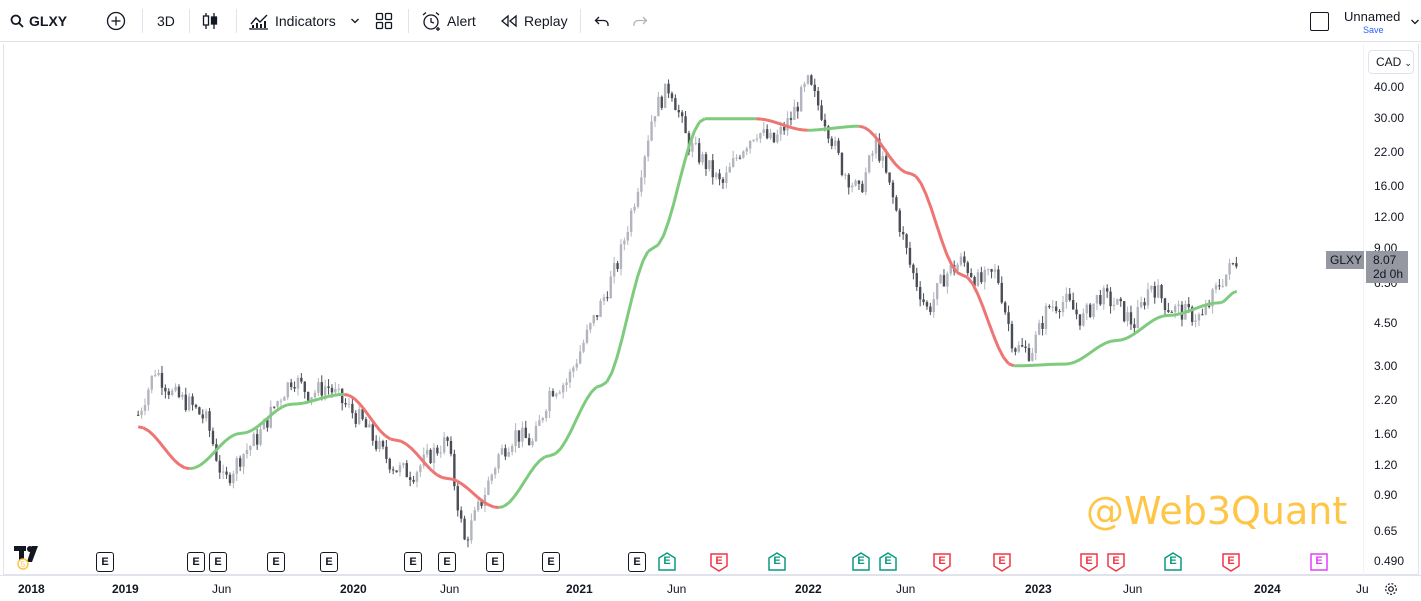 The width and height of the screenshot is (1421, 601). Describe the element at coordinates (1373, 30) in the screenshot. I see `save-link: Save` at that location.